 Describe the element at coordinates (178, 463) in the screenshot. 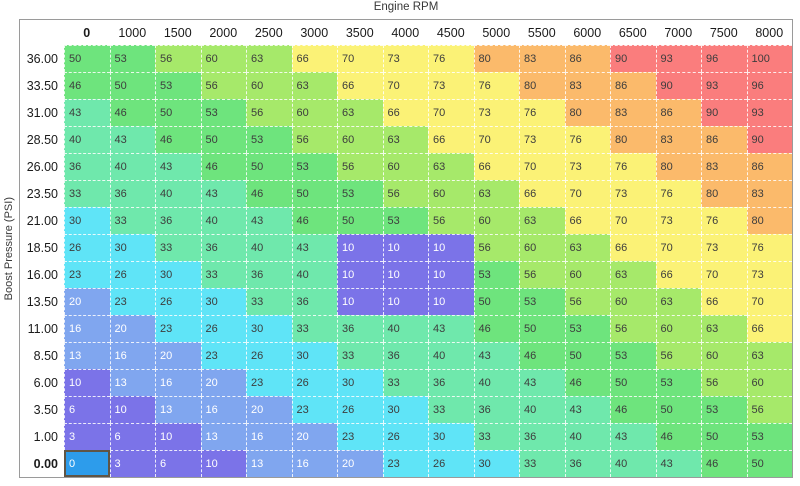

I see `table-cell: 6` at that location.